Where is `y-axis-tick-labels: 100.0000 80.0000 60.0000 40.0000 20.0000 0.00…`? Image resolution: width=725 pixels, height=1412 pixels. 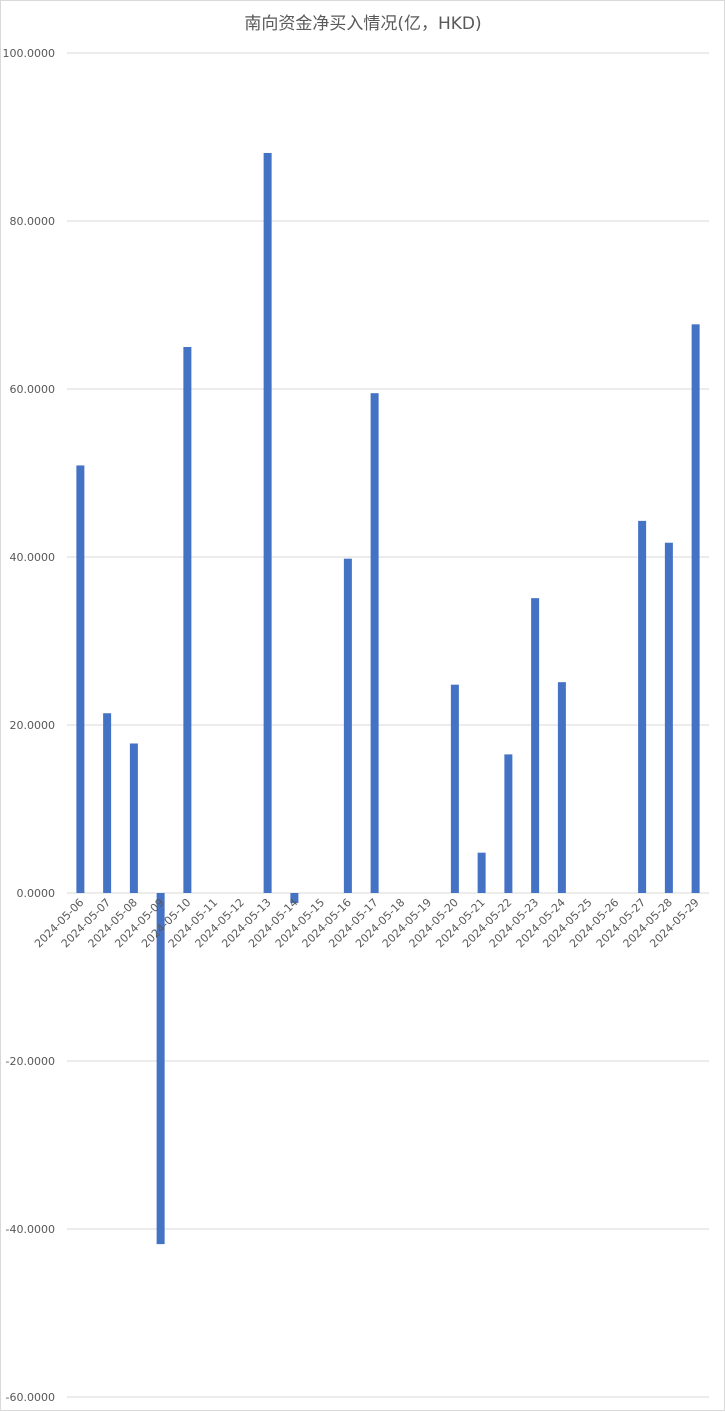 y-axis-tick-labels: 100.0000 80.0000 60.0000 40.0000 20.0000 0.00… is located at coordinates (29, 725).